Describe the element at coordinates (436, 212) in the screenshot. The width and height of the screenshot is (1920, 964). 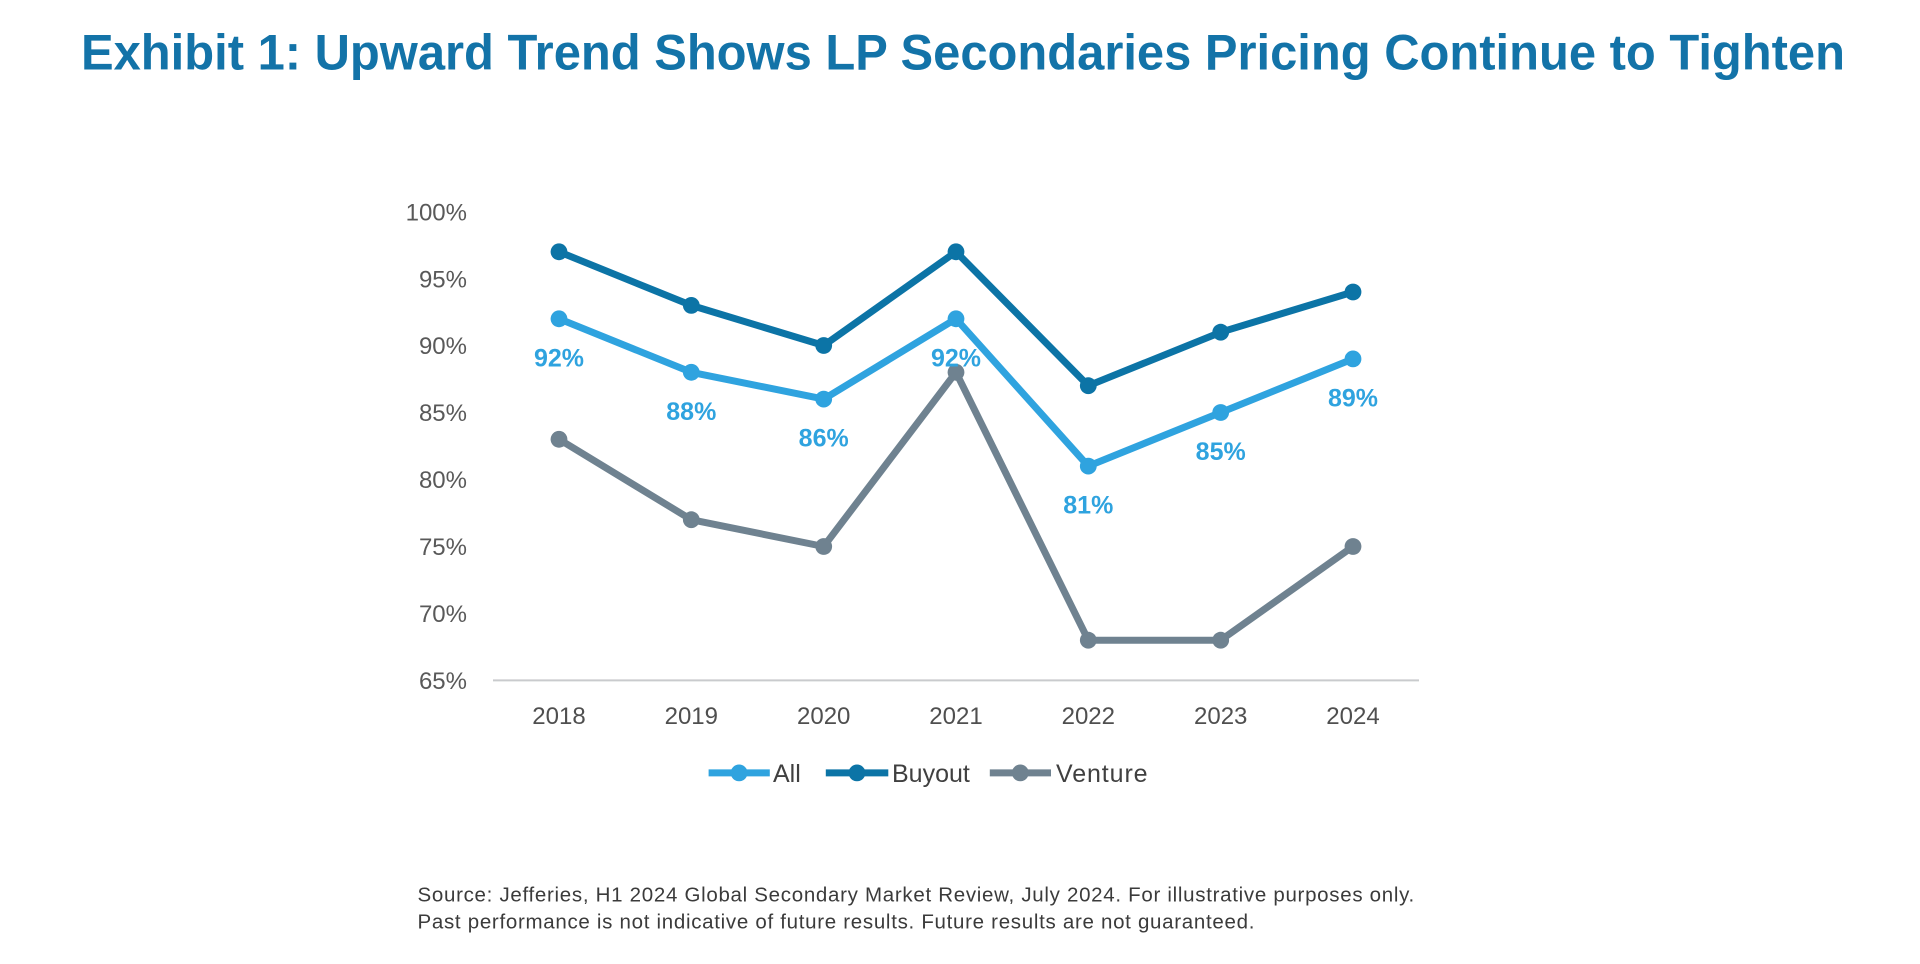
I see `svg-text: 100%` at that location.